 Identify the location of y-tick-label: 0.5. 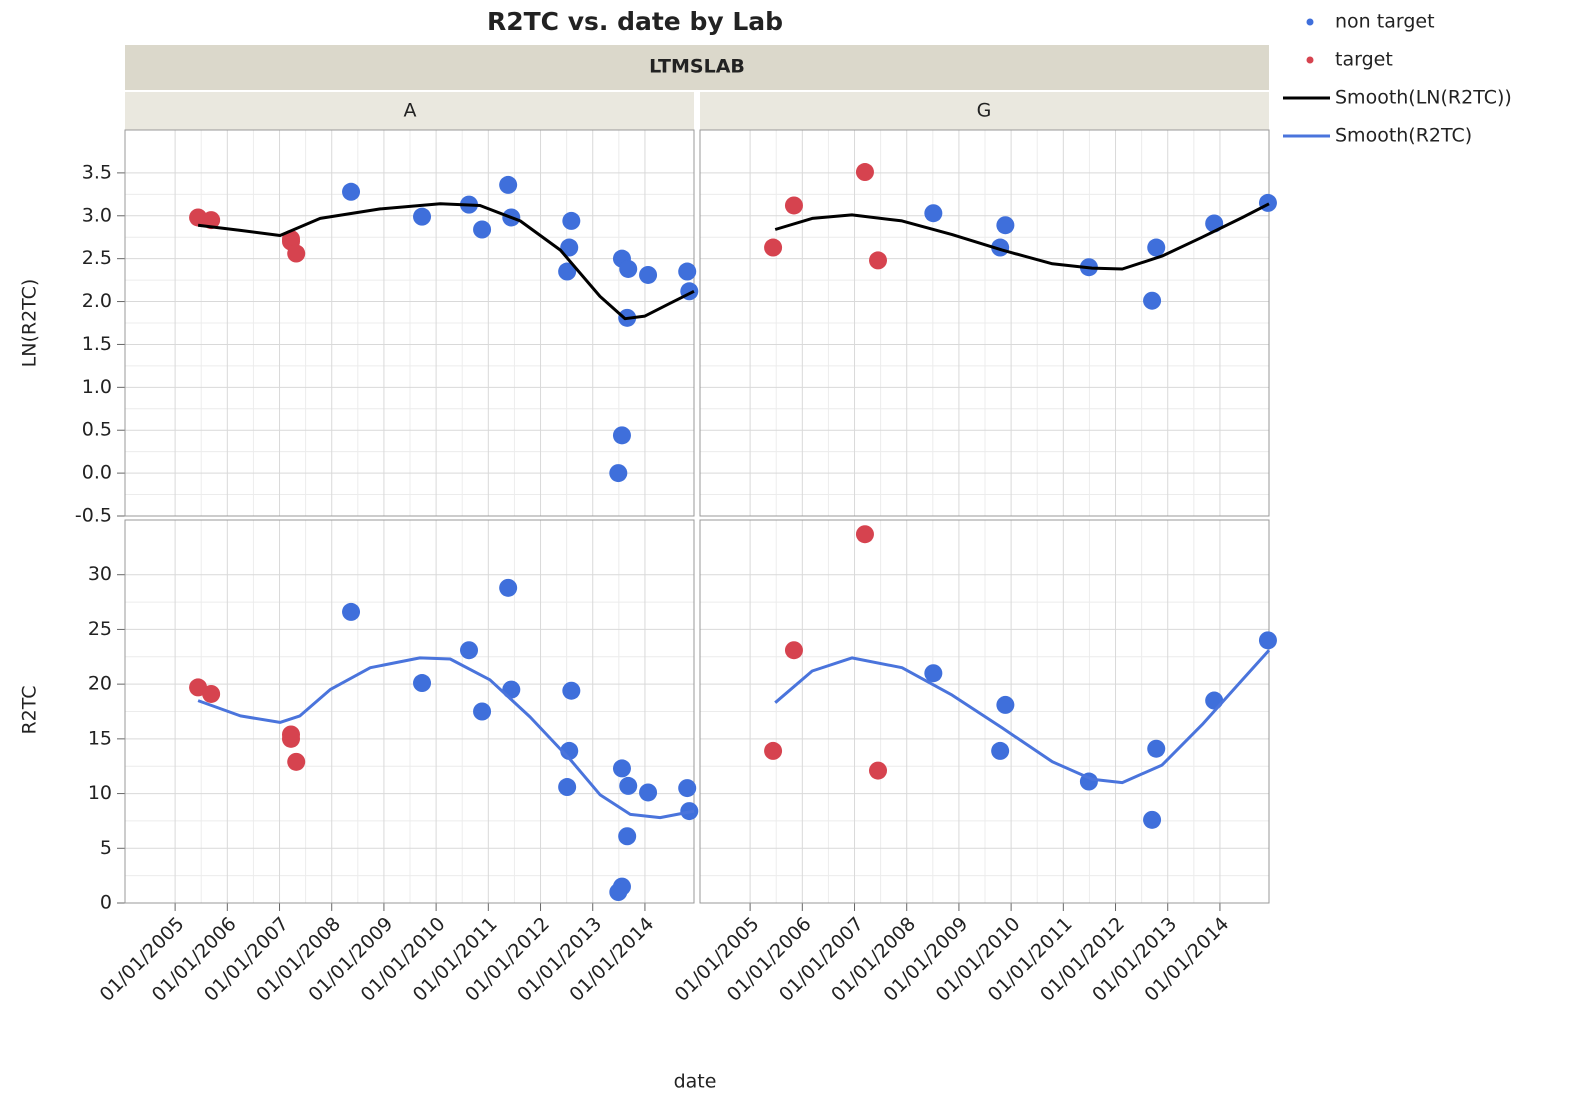
(97, 430).